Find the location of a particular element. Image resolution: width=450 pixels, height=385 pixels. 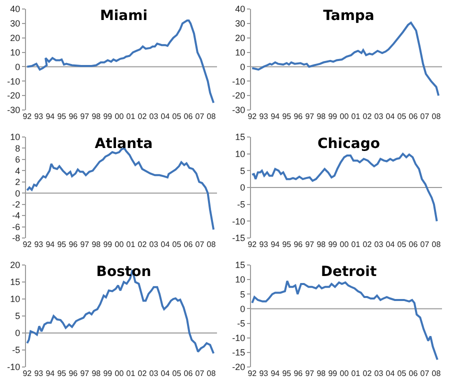

y-tick-label: 40 is located at coordinates (240, 9).